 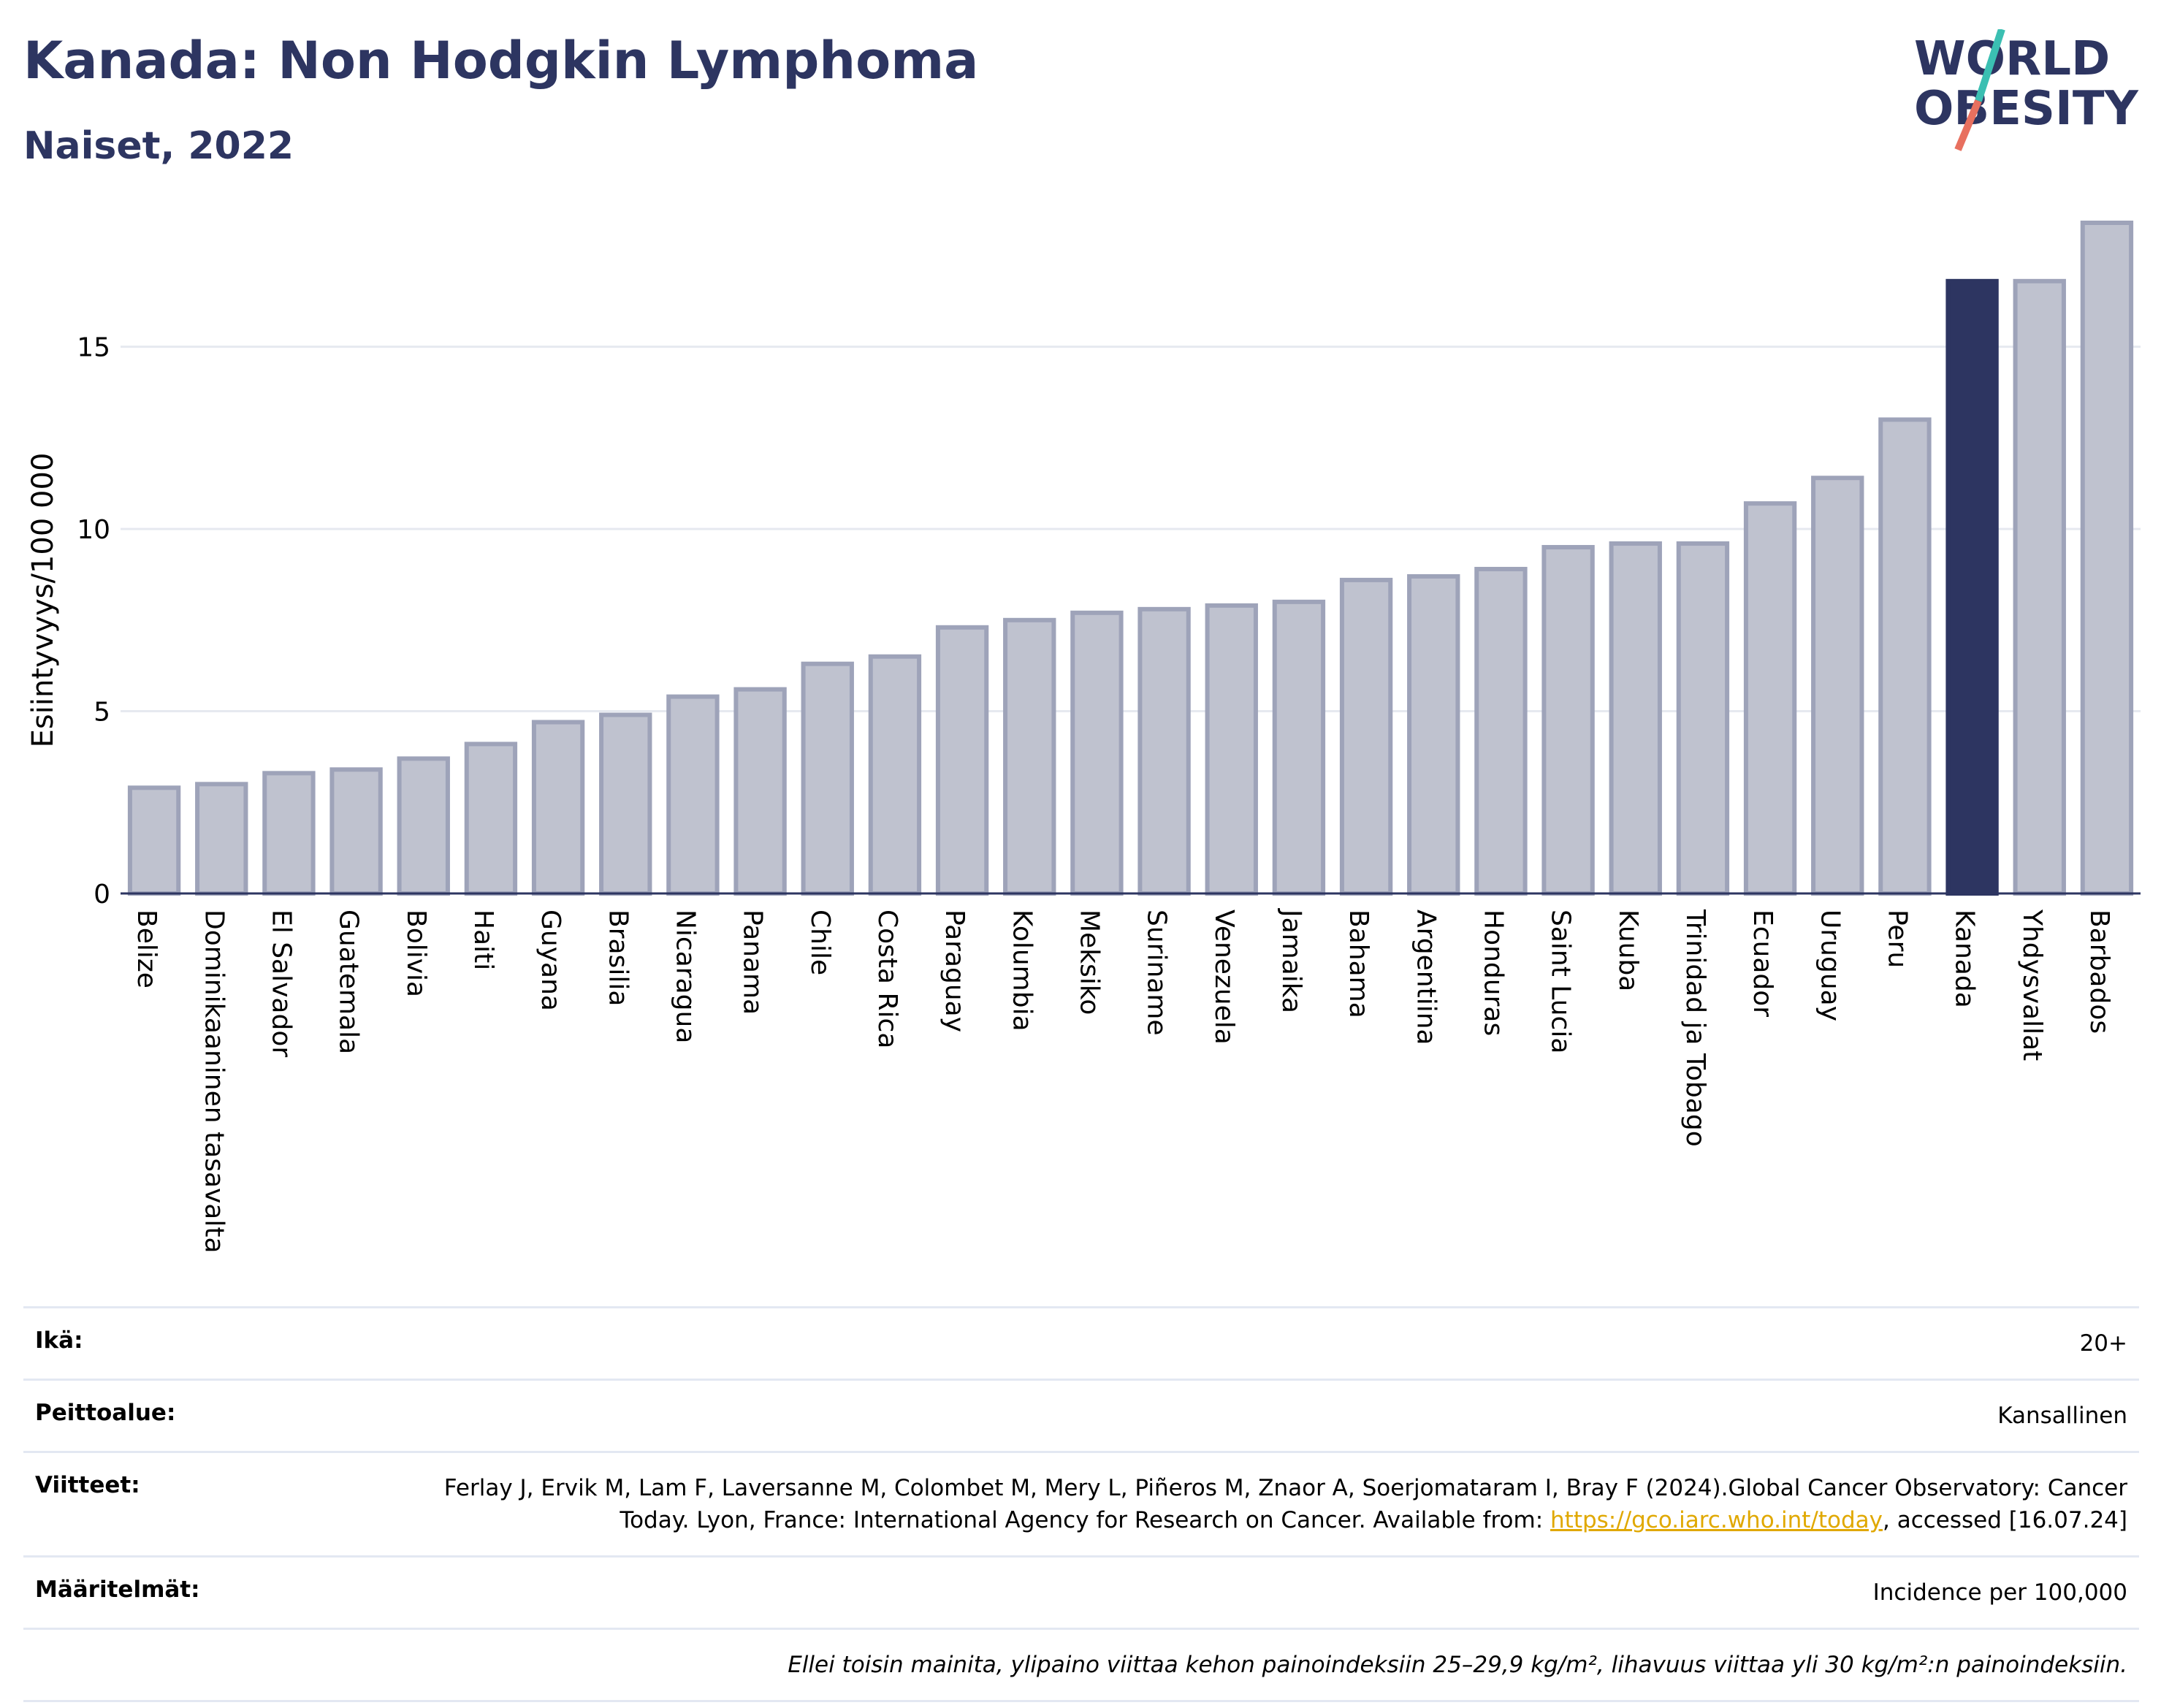 What do you see at coordinates (105, 1413) in the screenshot?
I see `coverage-label: Peittoalue:` at bounding box center [105, 1413].